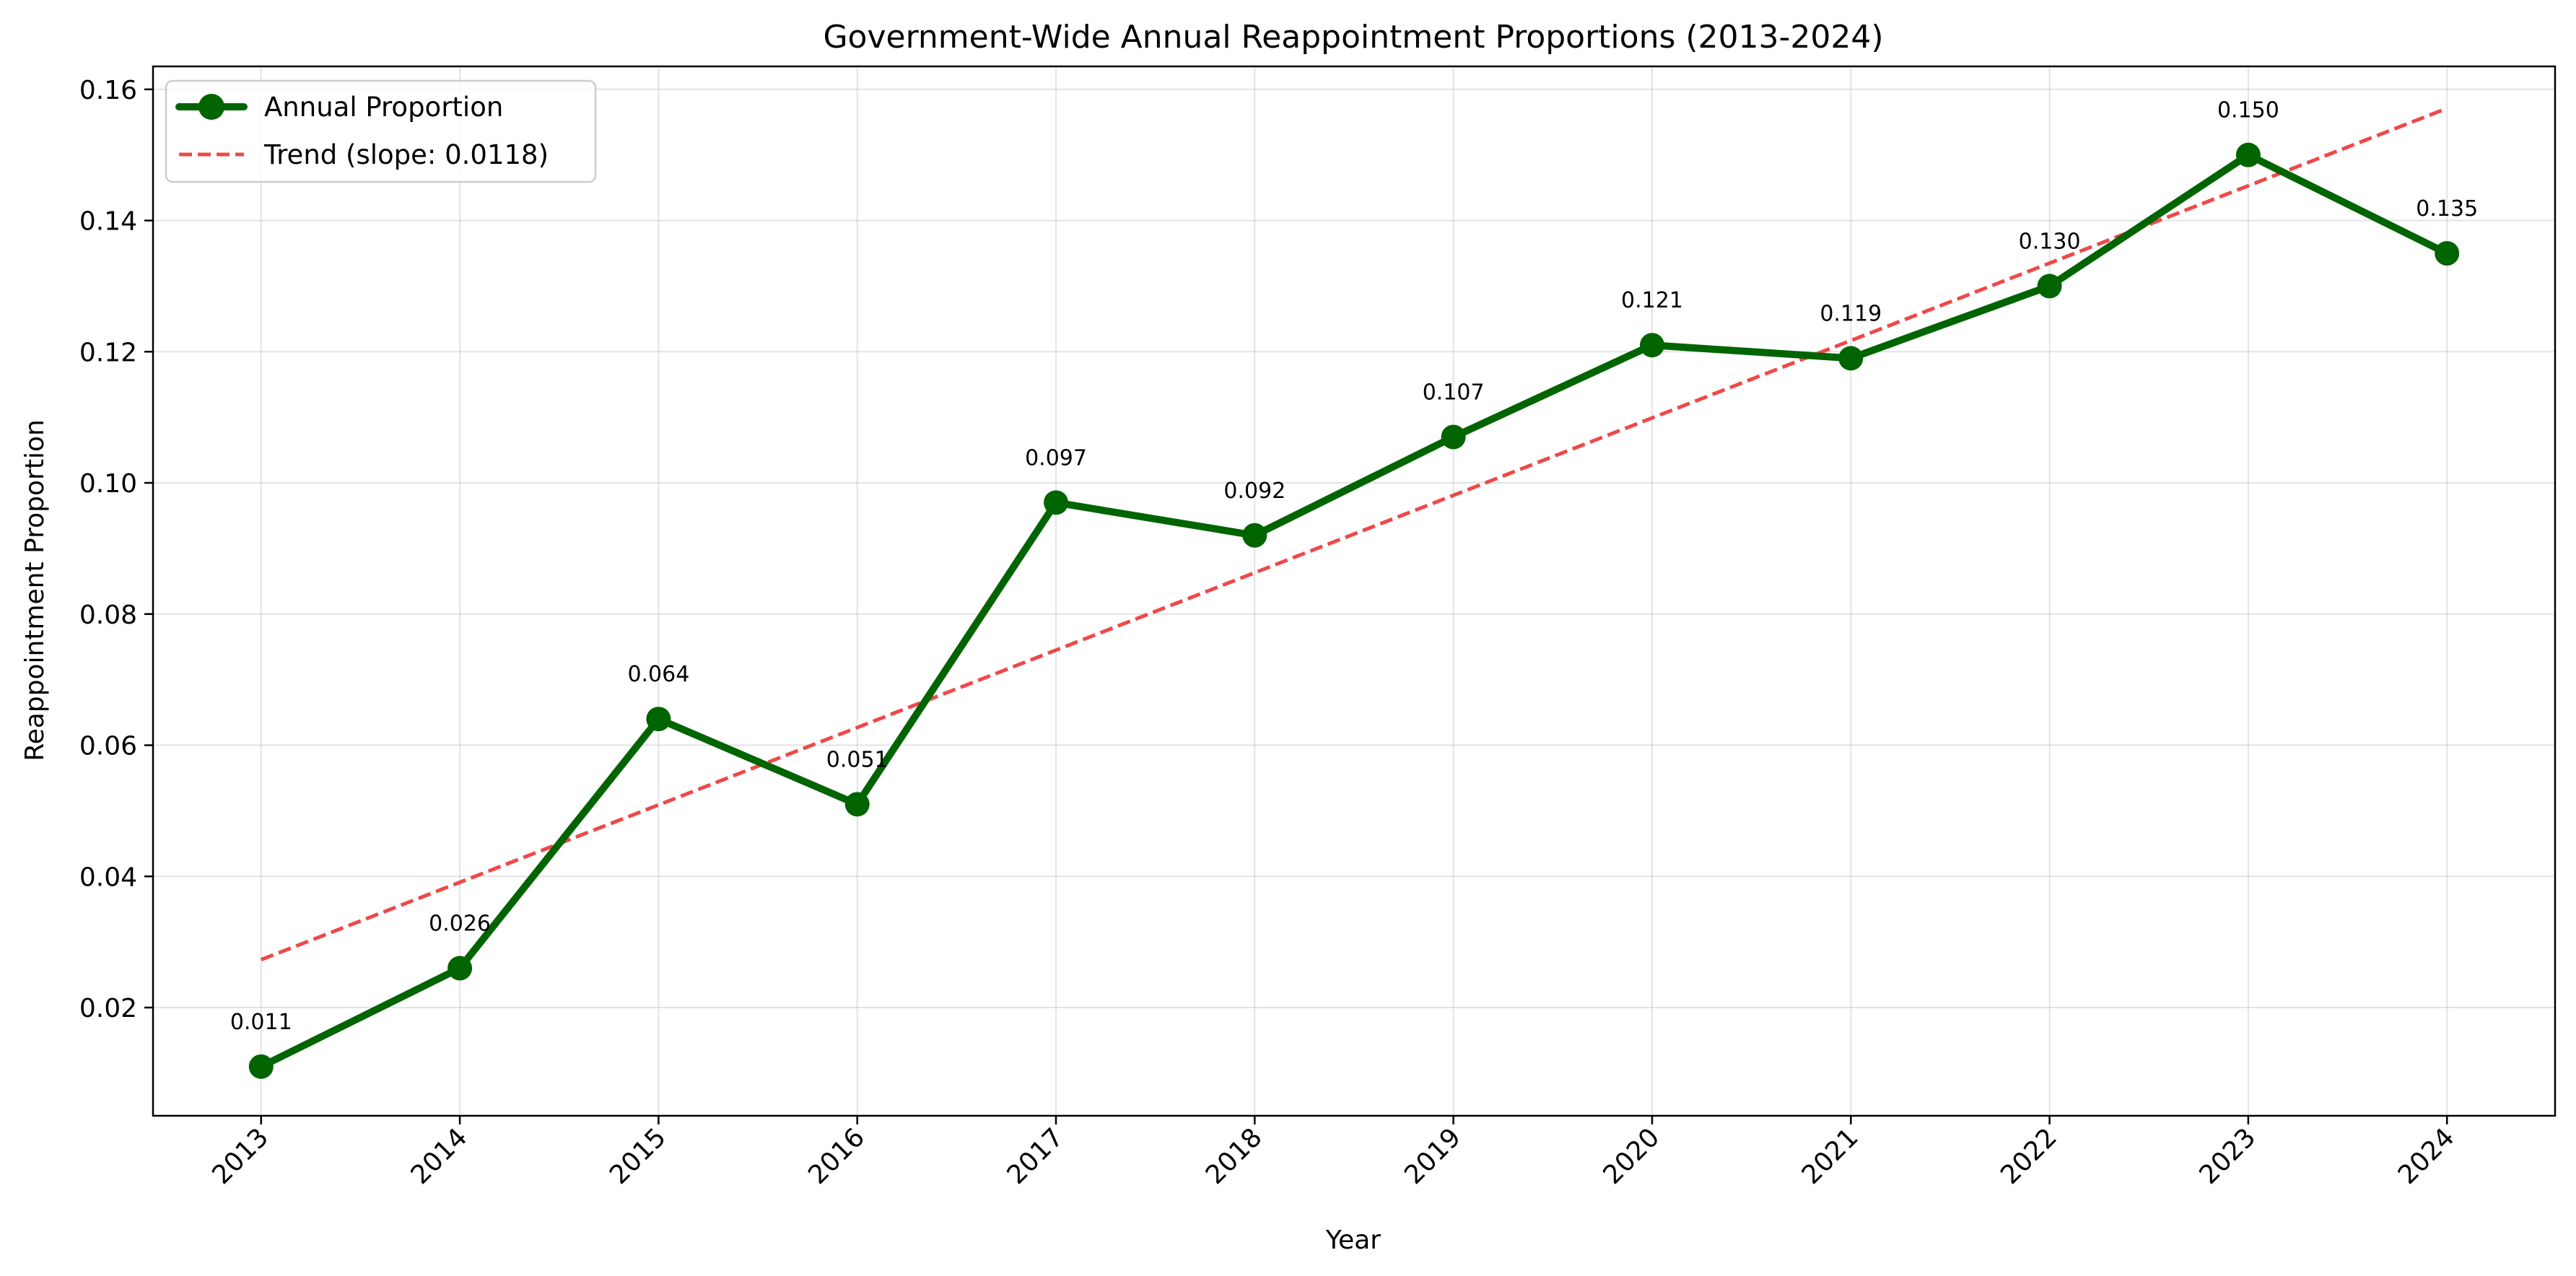 The image size is (2576, 1276). Describe the element at coordinates (857, 759) in the screenshot. I see `data-label: 0.051` at that location.